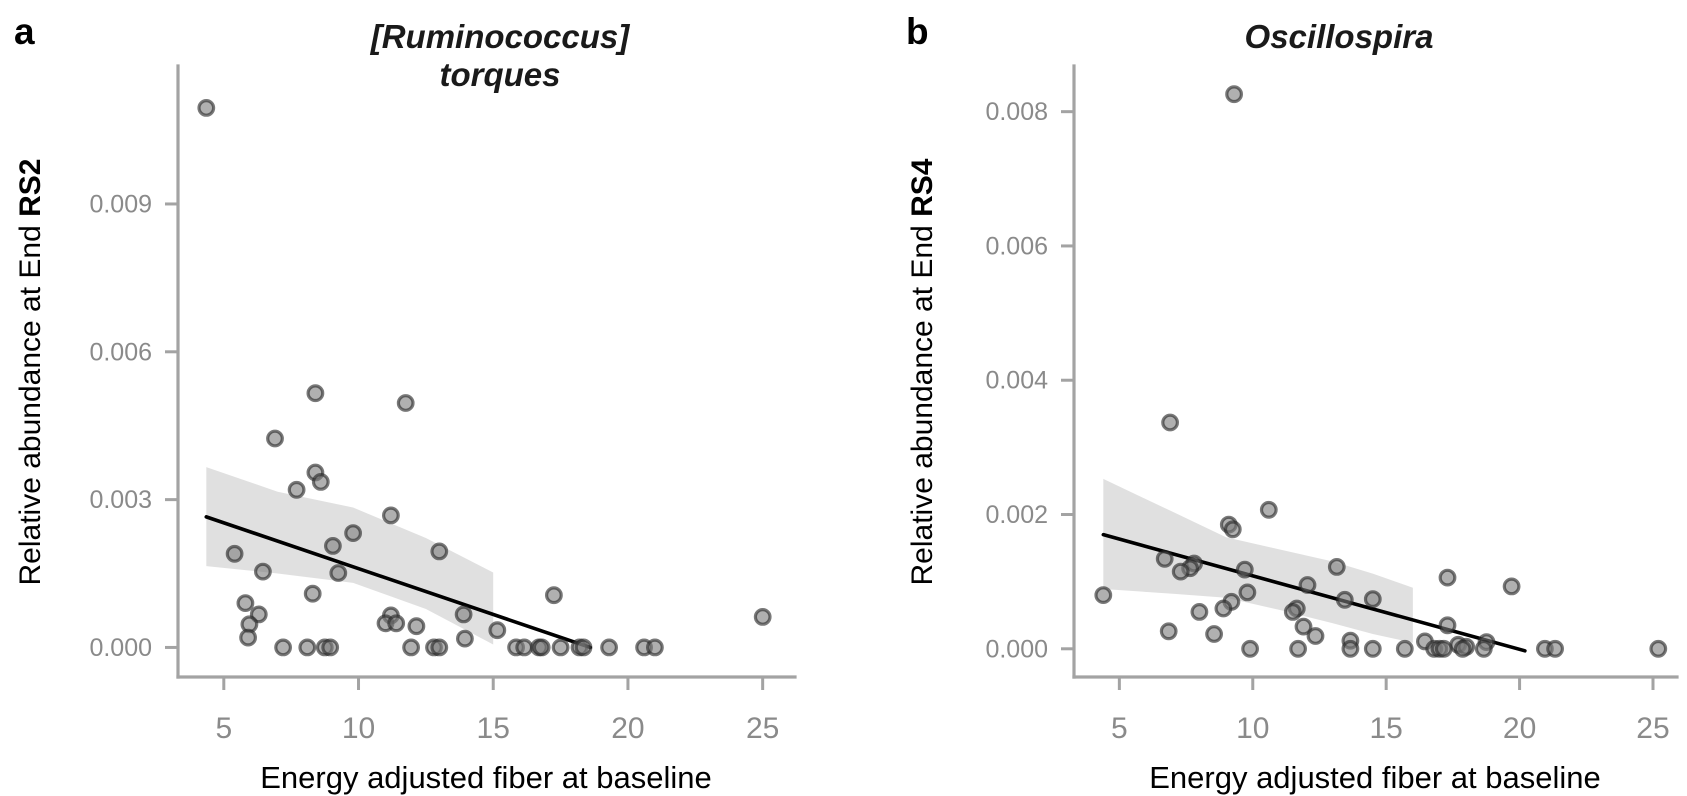  I want to click on panel-a-x-axis-title: Energy adjusted fiber at baseline, so click(486, 777).